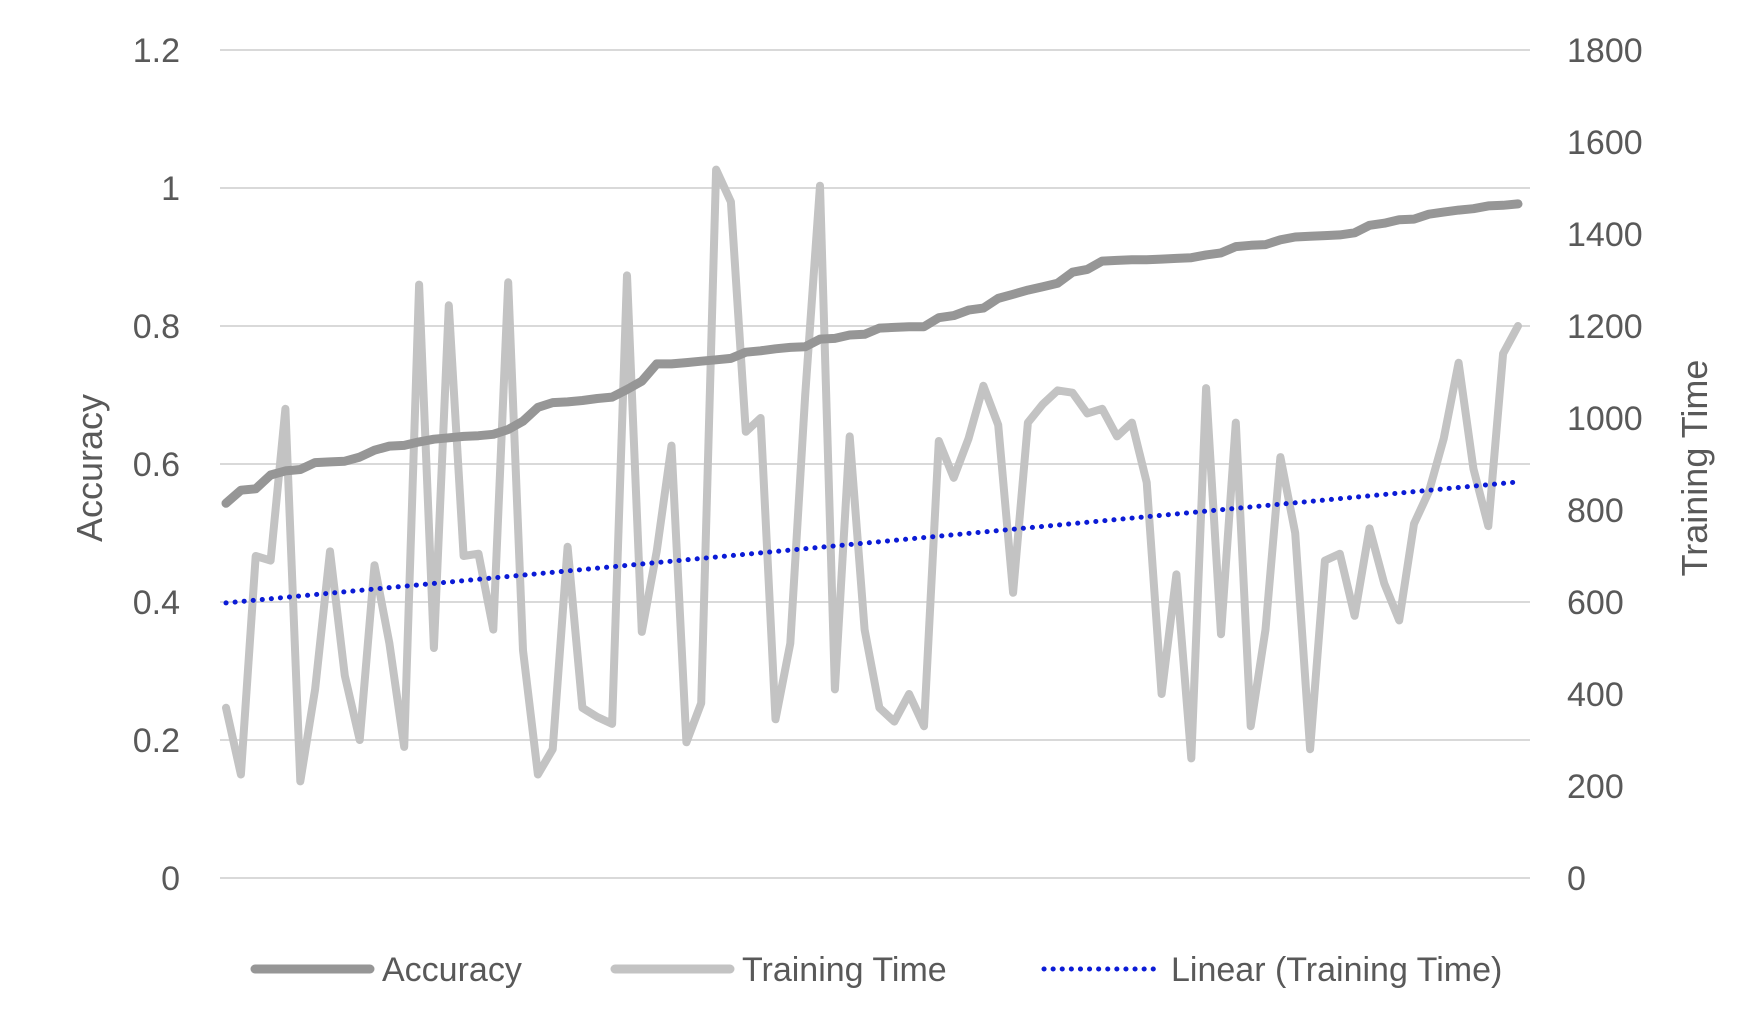 This screenshot has width=1763, height=1029. What do you see at coordinates (452, 970) in the screenshot?
I see `legend-label-accuracy: Accuracy` at bounding box center [452, 970].